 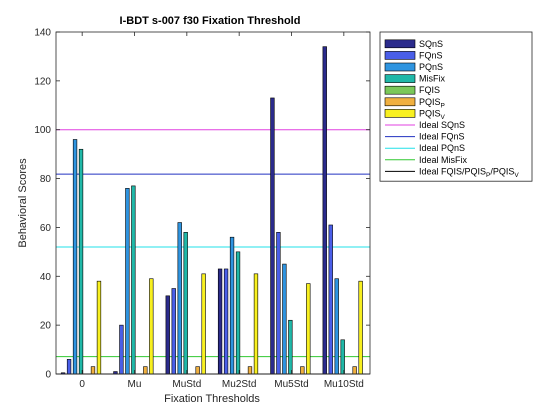 What do you see at coordinates (442, 125) in the screenshot?
I see `legend-label-7: Ideal SQnS` at bounding box center [442, 125].